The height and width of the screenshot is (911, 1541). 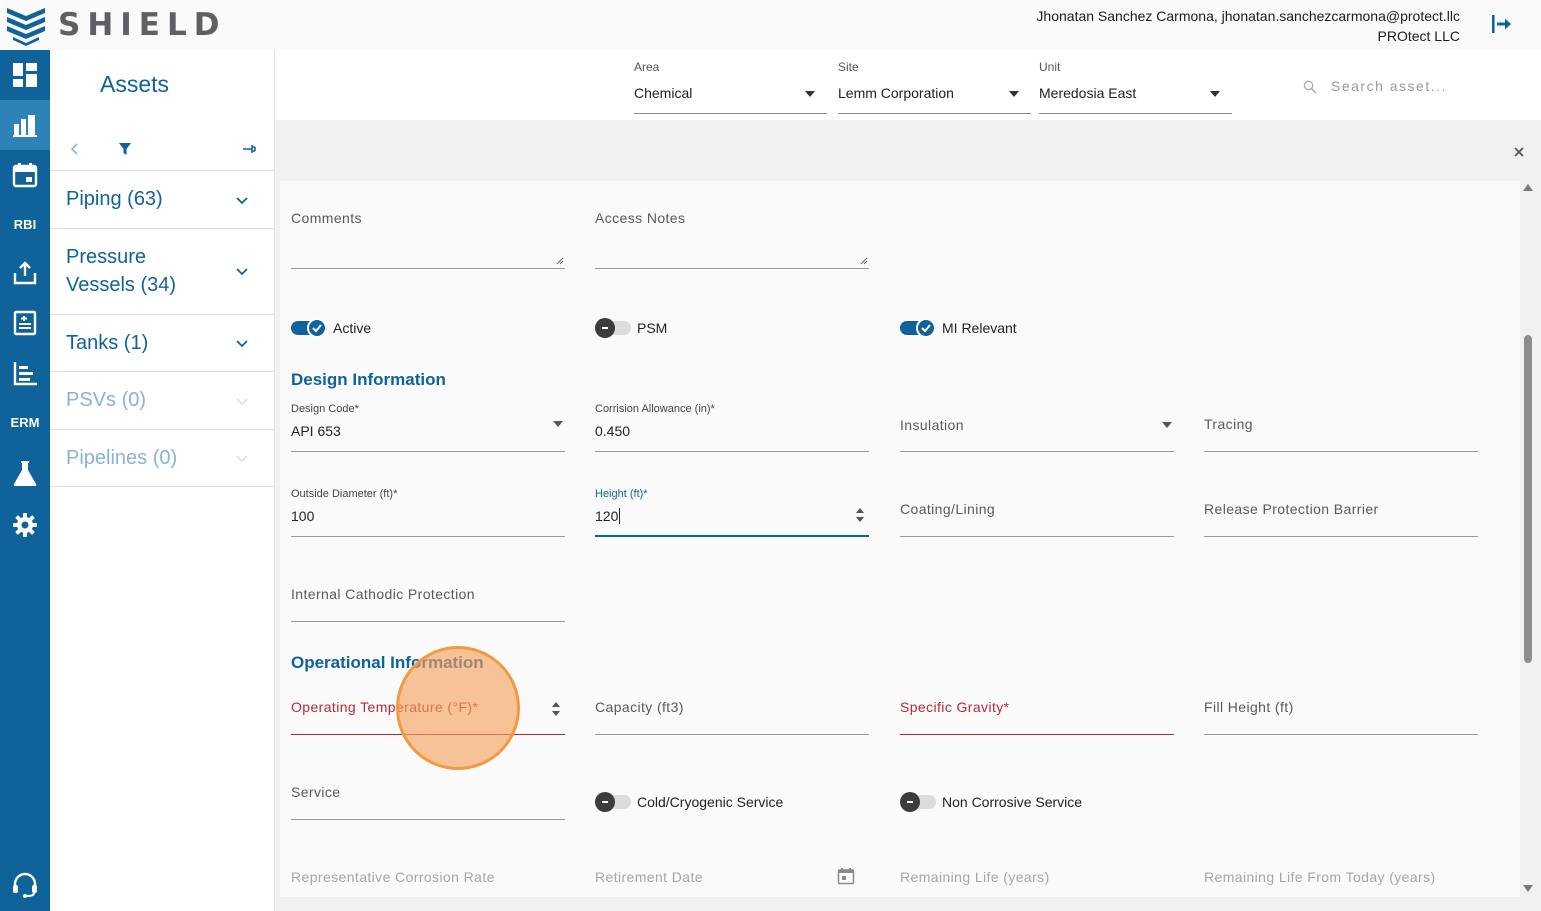 I want to click on outside-diameter-label: Outside Diameter (ft)*, so click(x=344, y=494).